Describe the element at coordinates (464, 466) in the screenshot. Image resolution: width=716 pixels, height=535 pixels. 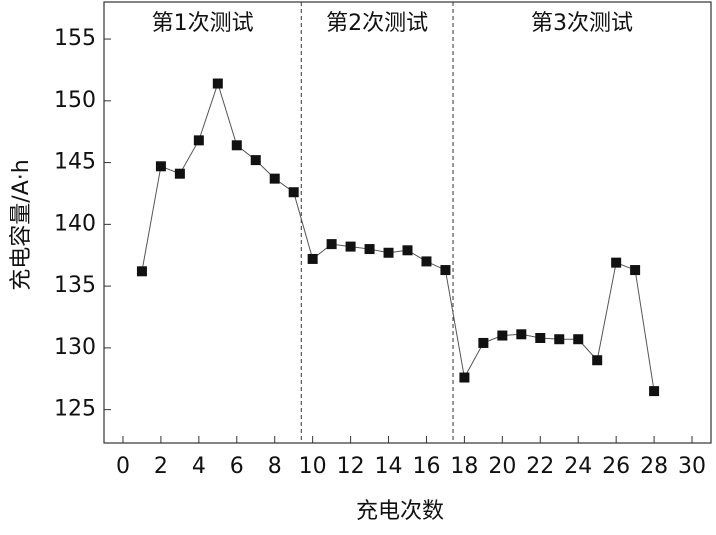
I see `x-tick-label: 18` at that location.